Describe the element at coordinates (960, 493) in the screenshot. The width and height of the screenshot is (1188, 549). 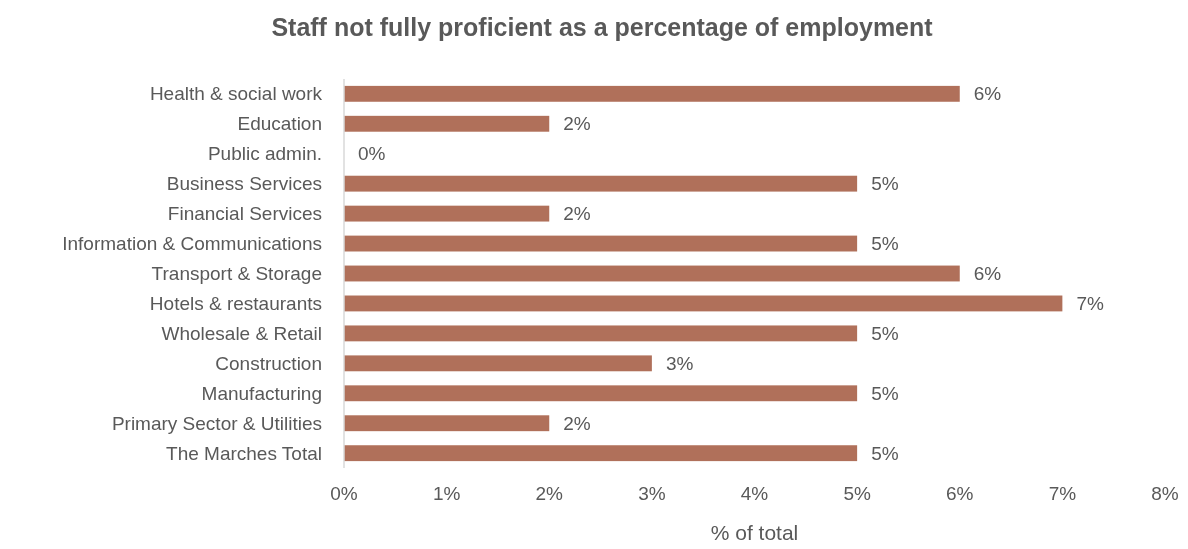
I see `x-tick-label: 6%` at that location.